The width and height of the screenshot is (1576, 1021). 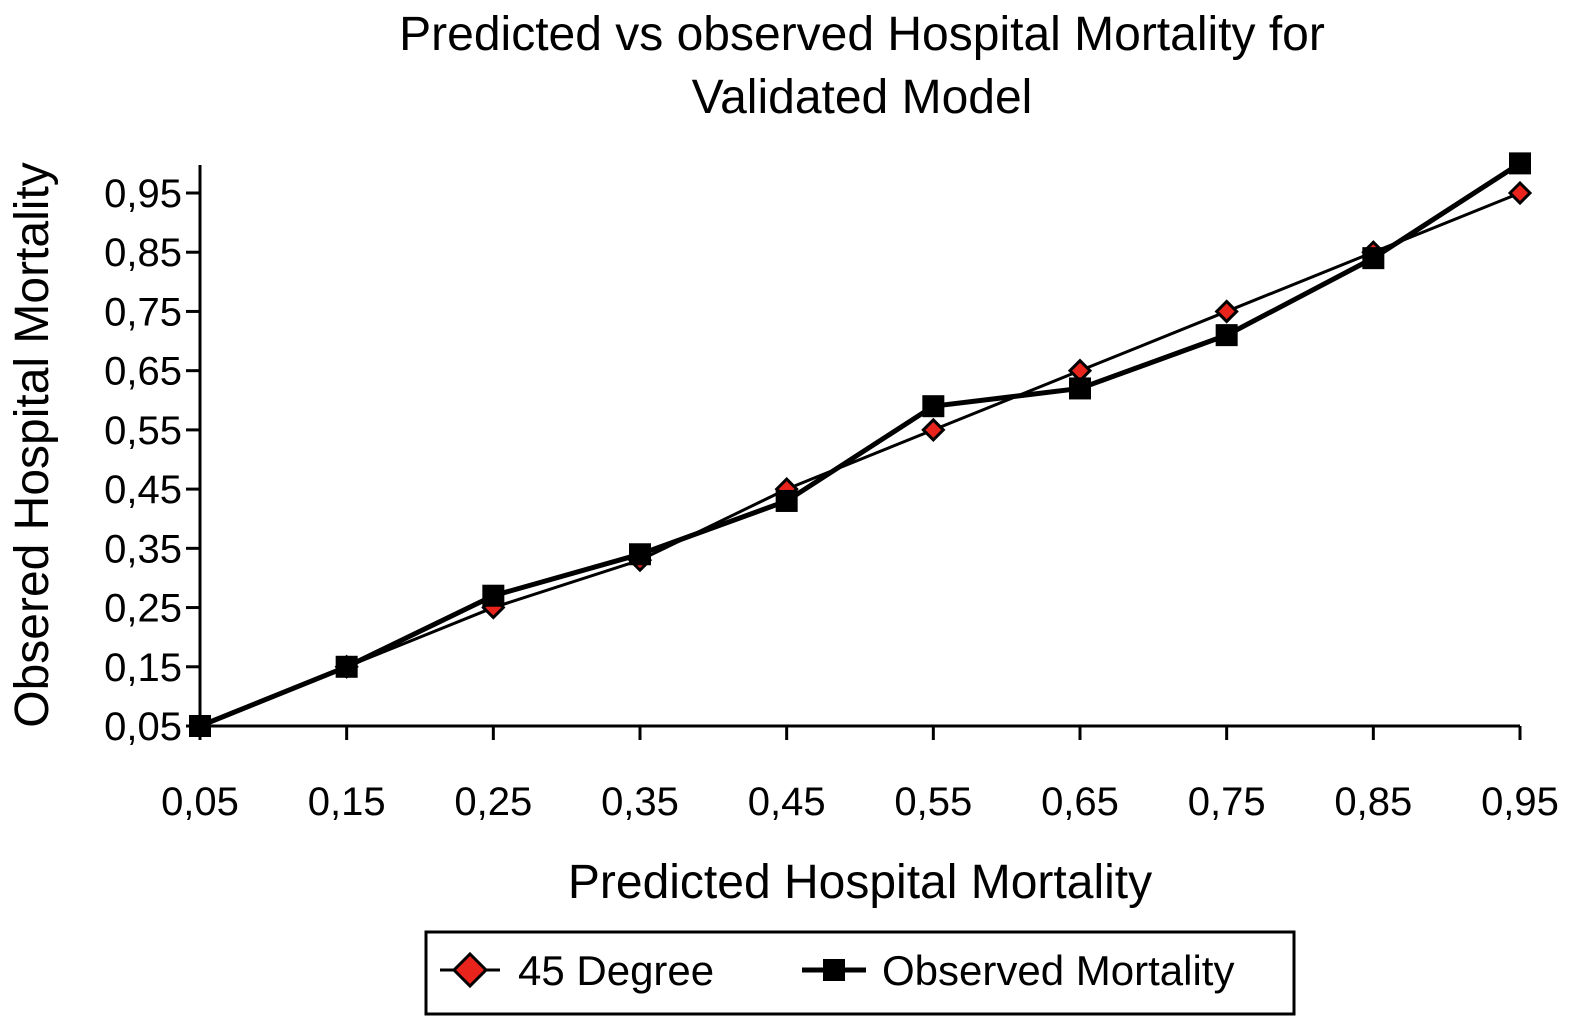 What do you see at coordinates (143, 253) in the screenshot?
I see `y-tick-label: 0,85` at bounding box center [143, 253].